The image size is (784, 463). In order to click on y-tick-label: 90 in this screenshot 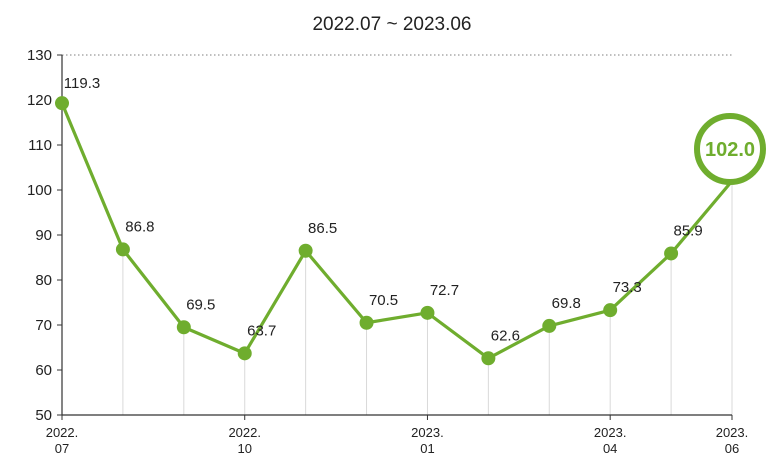, I will do `click(43, 235)`.